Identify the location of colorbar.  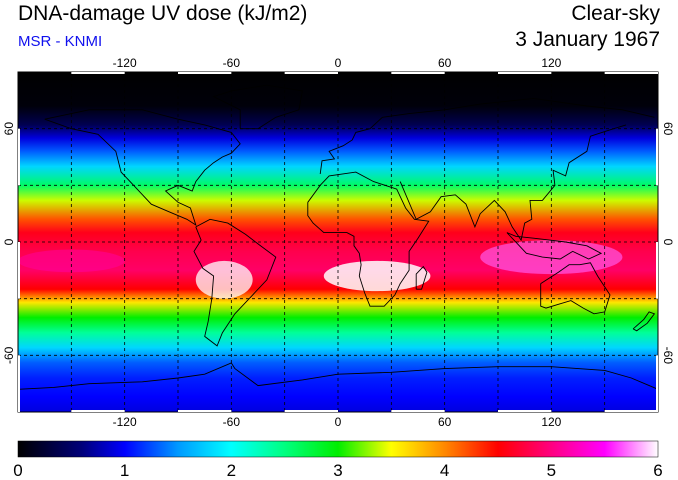
(338, 449).